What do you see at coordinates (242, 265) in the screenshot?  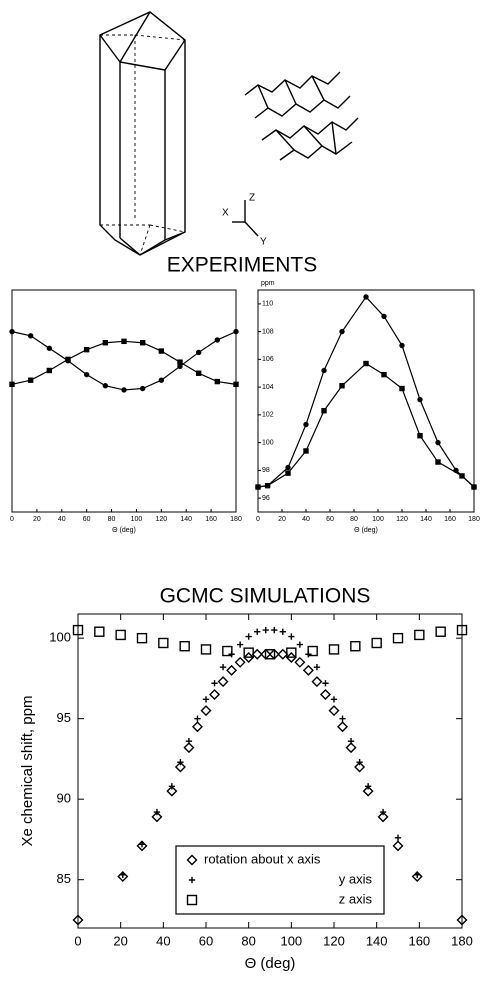 I see `section-heading: EXPERIMENTS` at bounding box center [242, 265].